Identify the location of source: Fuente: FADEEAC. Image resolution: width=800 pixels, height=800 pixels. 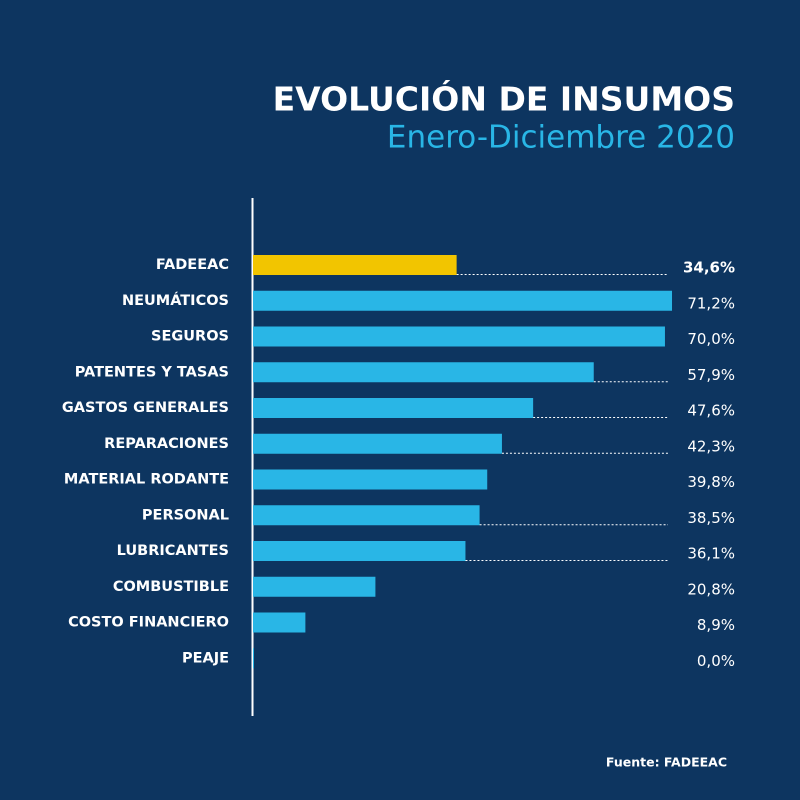
(666, 762).